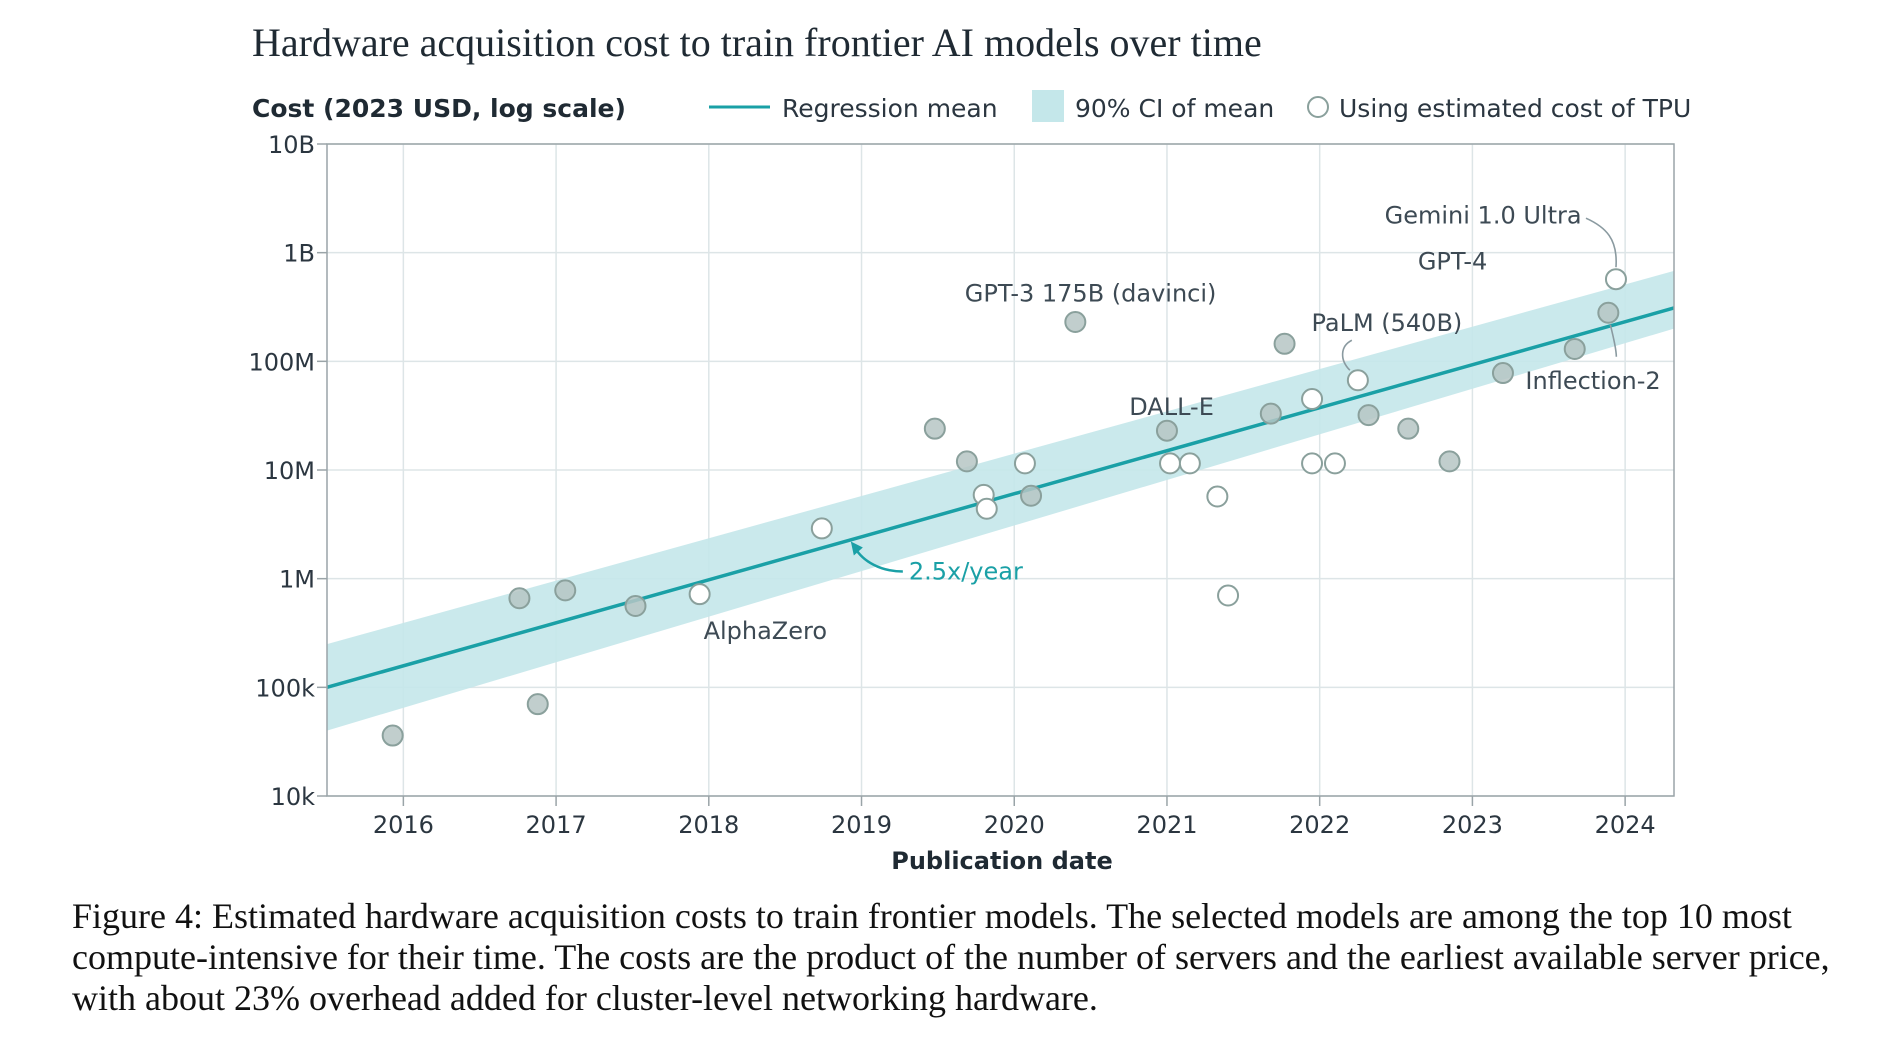 The image size is (1879, 1045). What do you see at coordinates (1048, 106) in the screenshot?
I see `legend-ci-swatch` at bounding box center [1048, 106].